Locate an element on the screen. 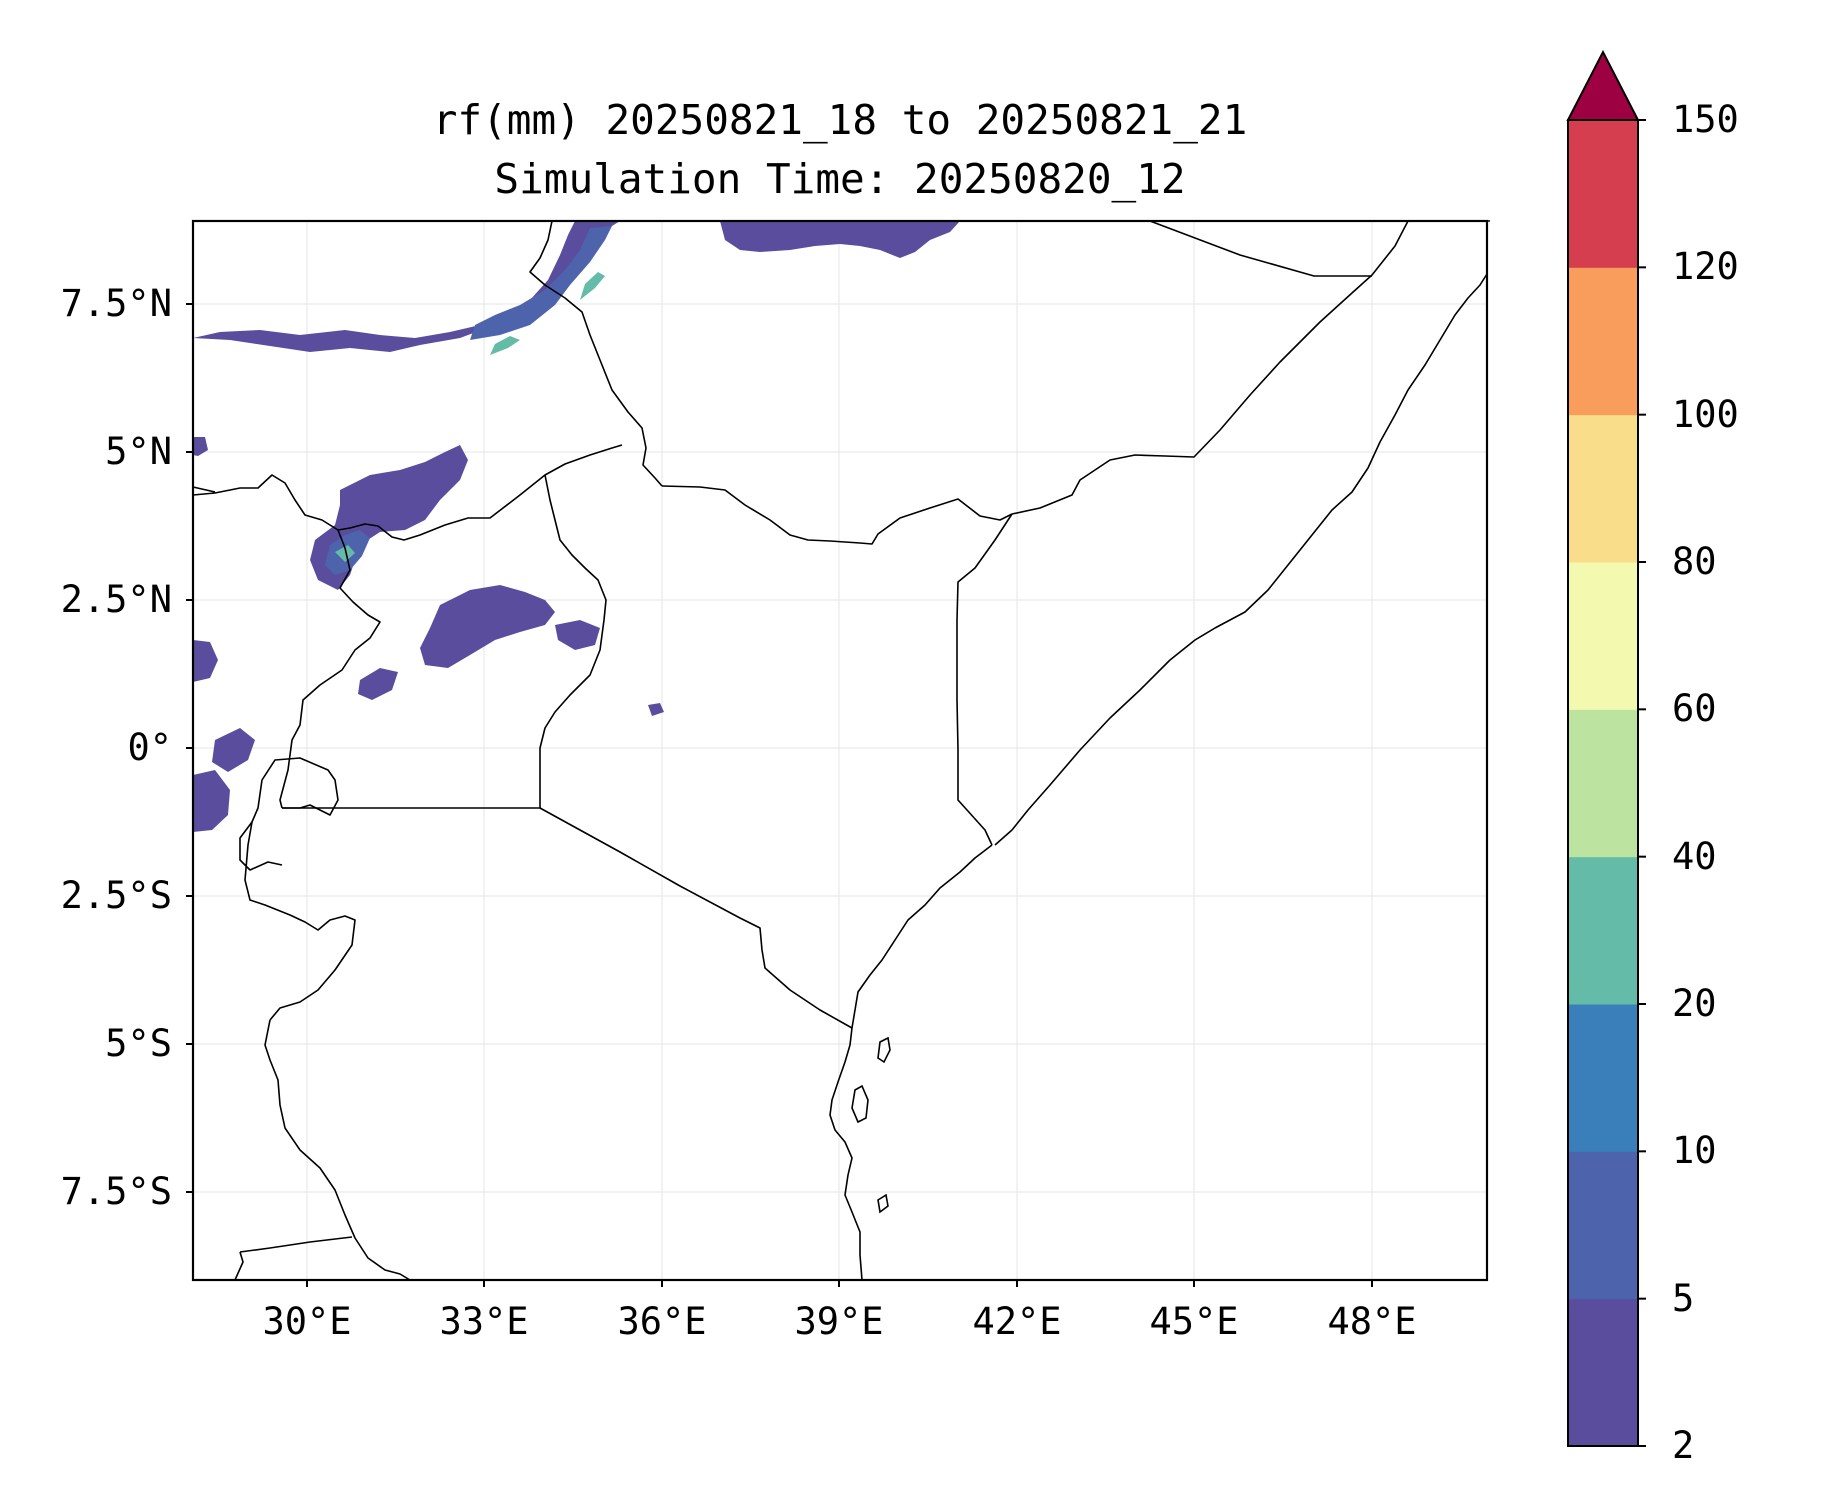  rain-cell-mount-elgon is located at coordinates (577, 635).